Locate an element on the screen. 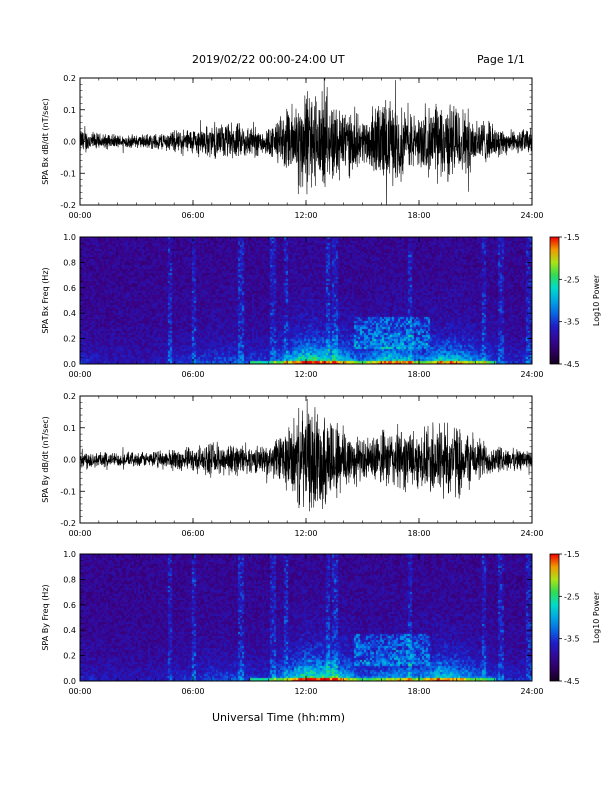 The image size is (612, 792). y-axis-label: SPA By dB/dt (nT/sec) is located at coordinates (45, 459).